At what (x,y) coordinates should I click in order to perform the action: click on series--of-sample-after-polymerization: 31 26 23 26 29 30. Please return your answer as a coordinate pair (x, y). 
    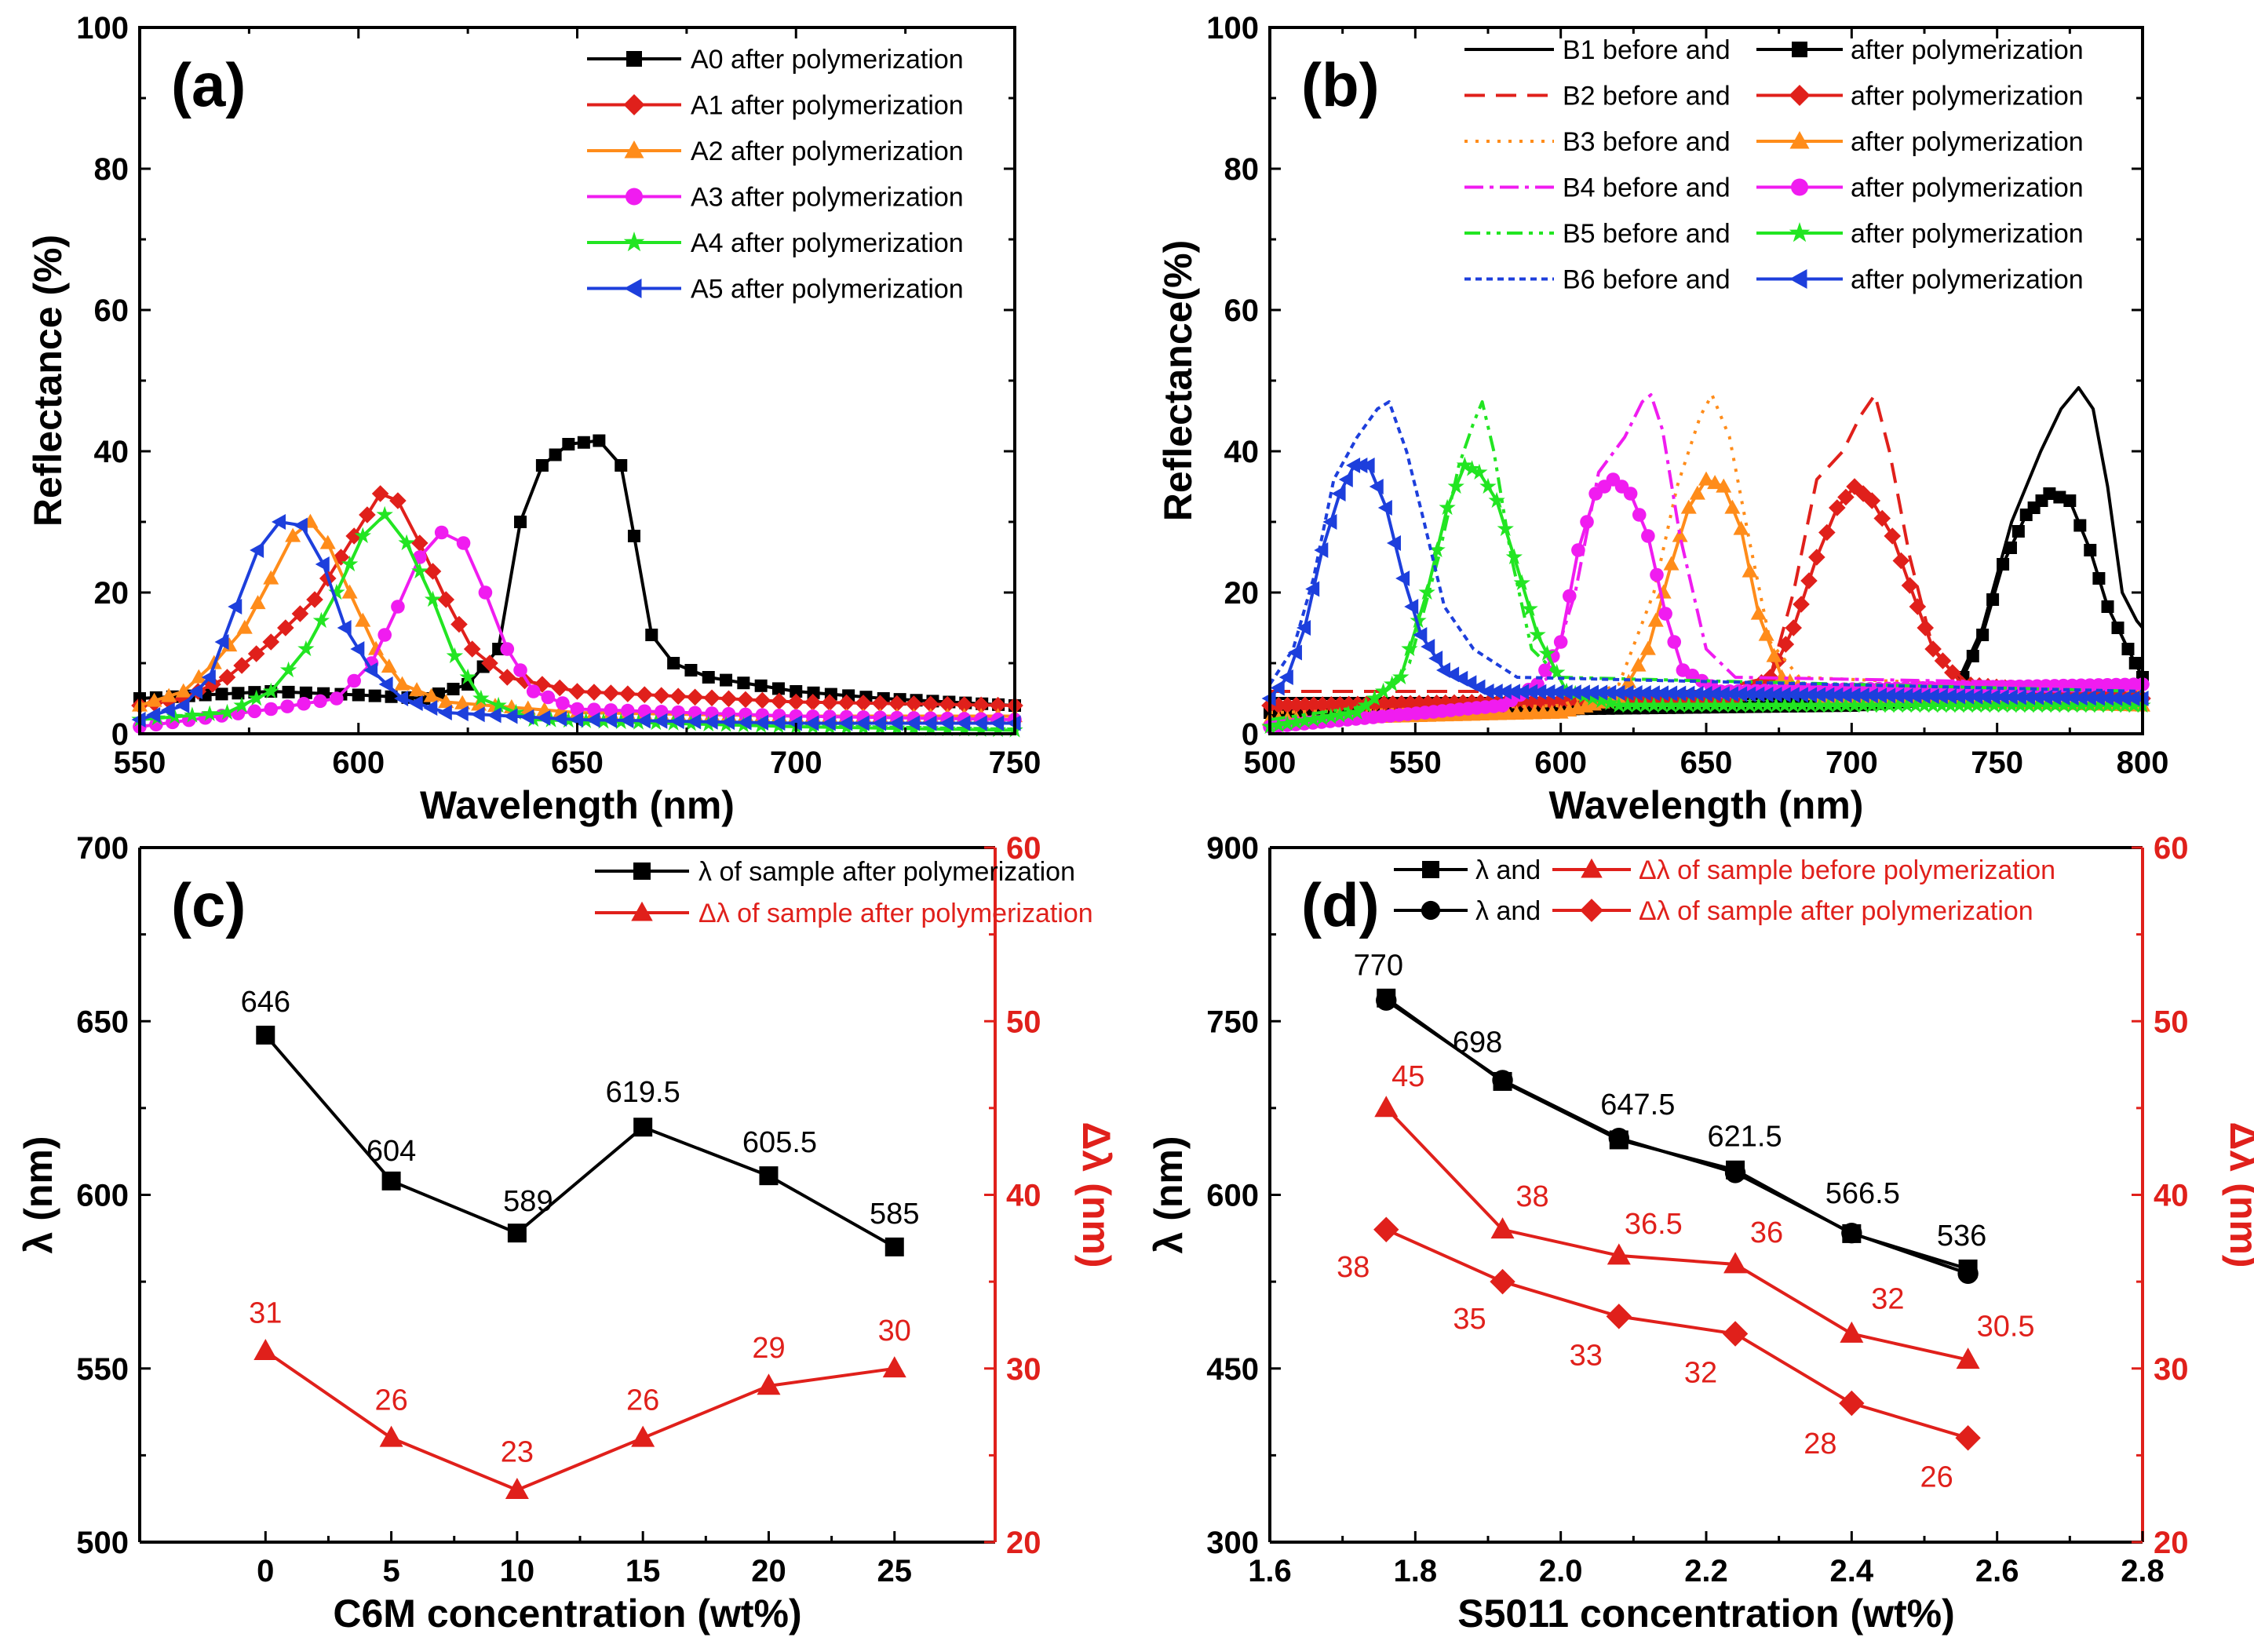
    Looking at the image, I should click on (580, 1398).